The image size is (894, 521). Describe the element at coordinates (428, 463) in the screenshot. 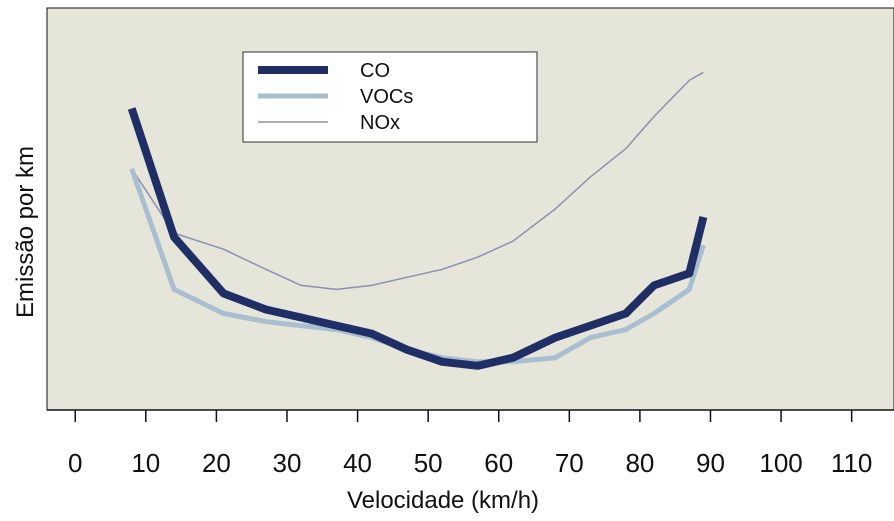

I see `x-tick-label: 50` at that location.